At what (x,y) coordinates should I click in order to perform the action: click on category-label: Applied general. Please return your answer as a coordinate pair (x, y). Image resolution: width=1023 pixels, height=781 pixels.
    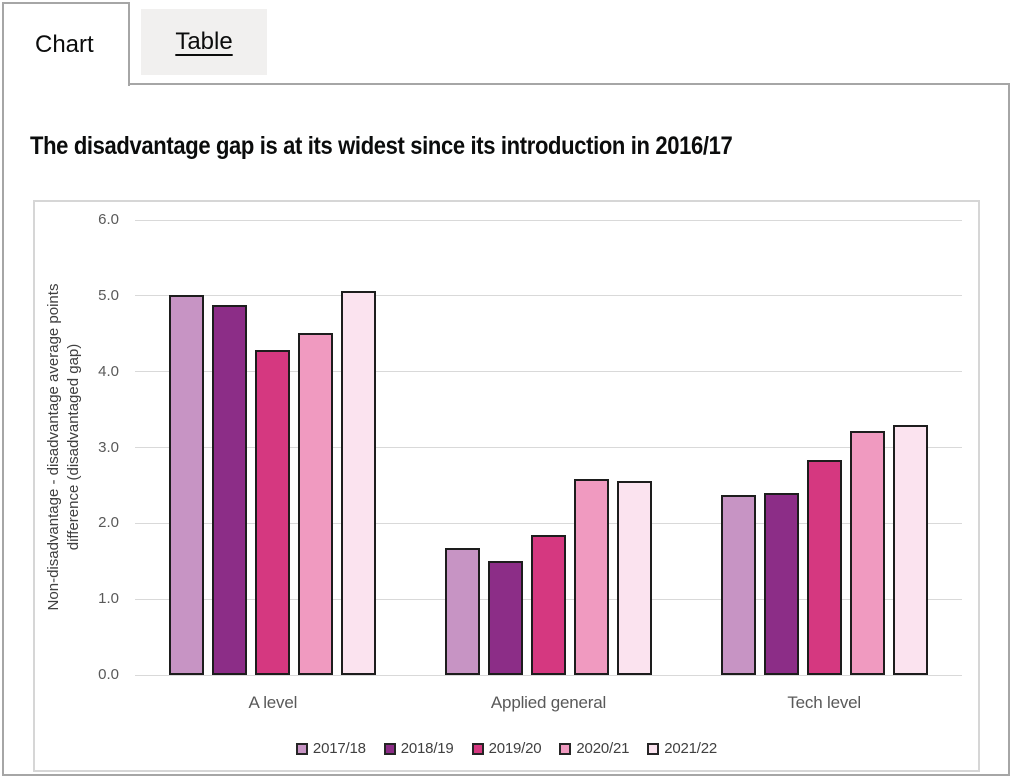
    Looking at the image, I should click on (548, 702).